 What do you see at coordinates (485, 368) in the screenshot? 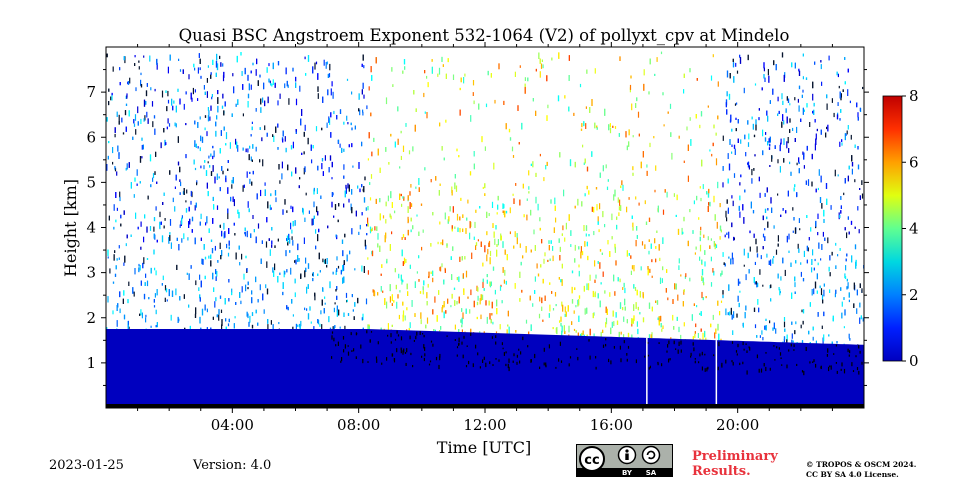
I see `boundary-layer-region` at bounding box center [485, 368].